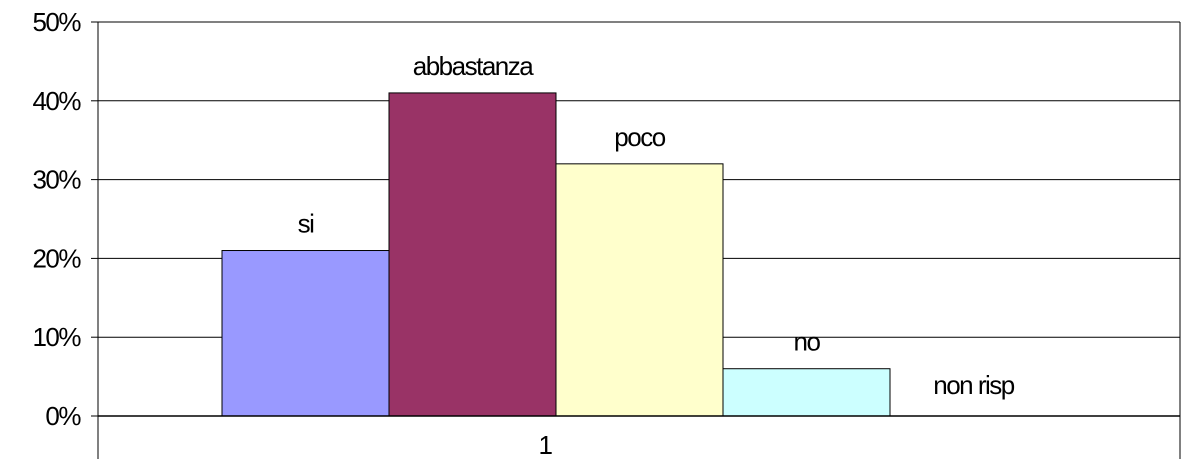 The image size is (1190, 459). I want to click on x-tick-label: 1, so click(546, 444).